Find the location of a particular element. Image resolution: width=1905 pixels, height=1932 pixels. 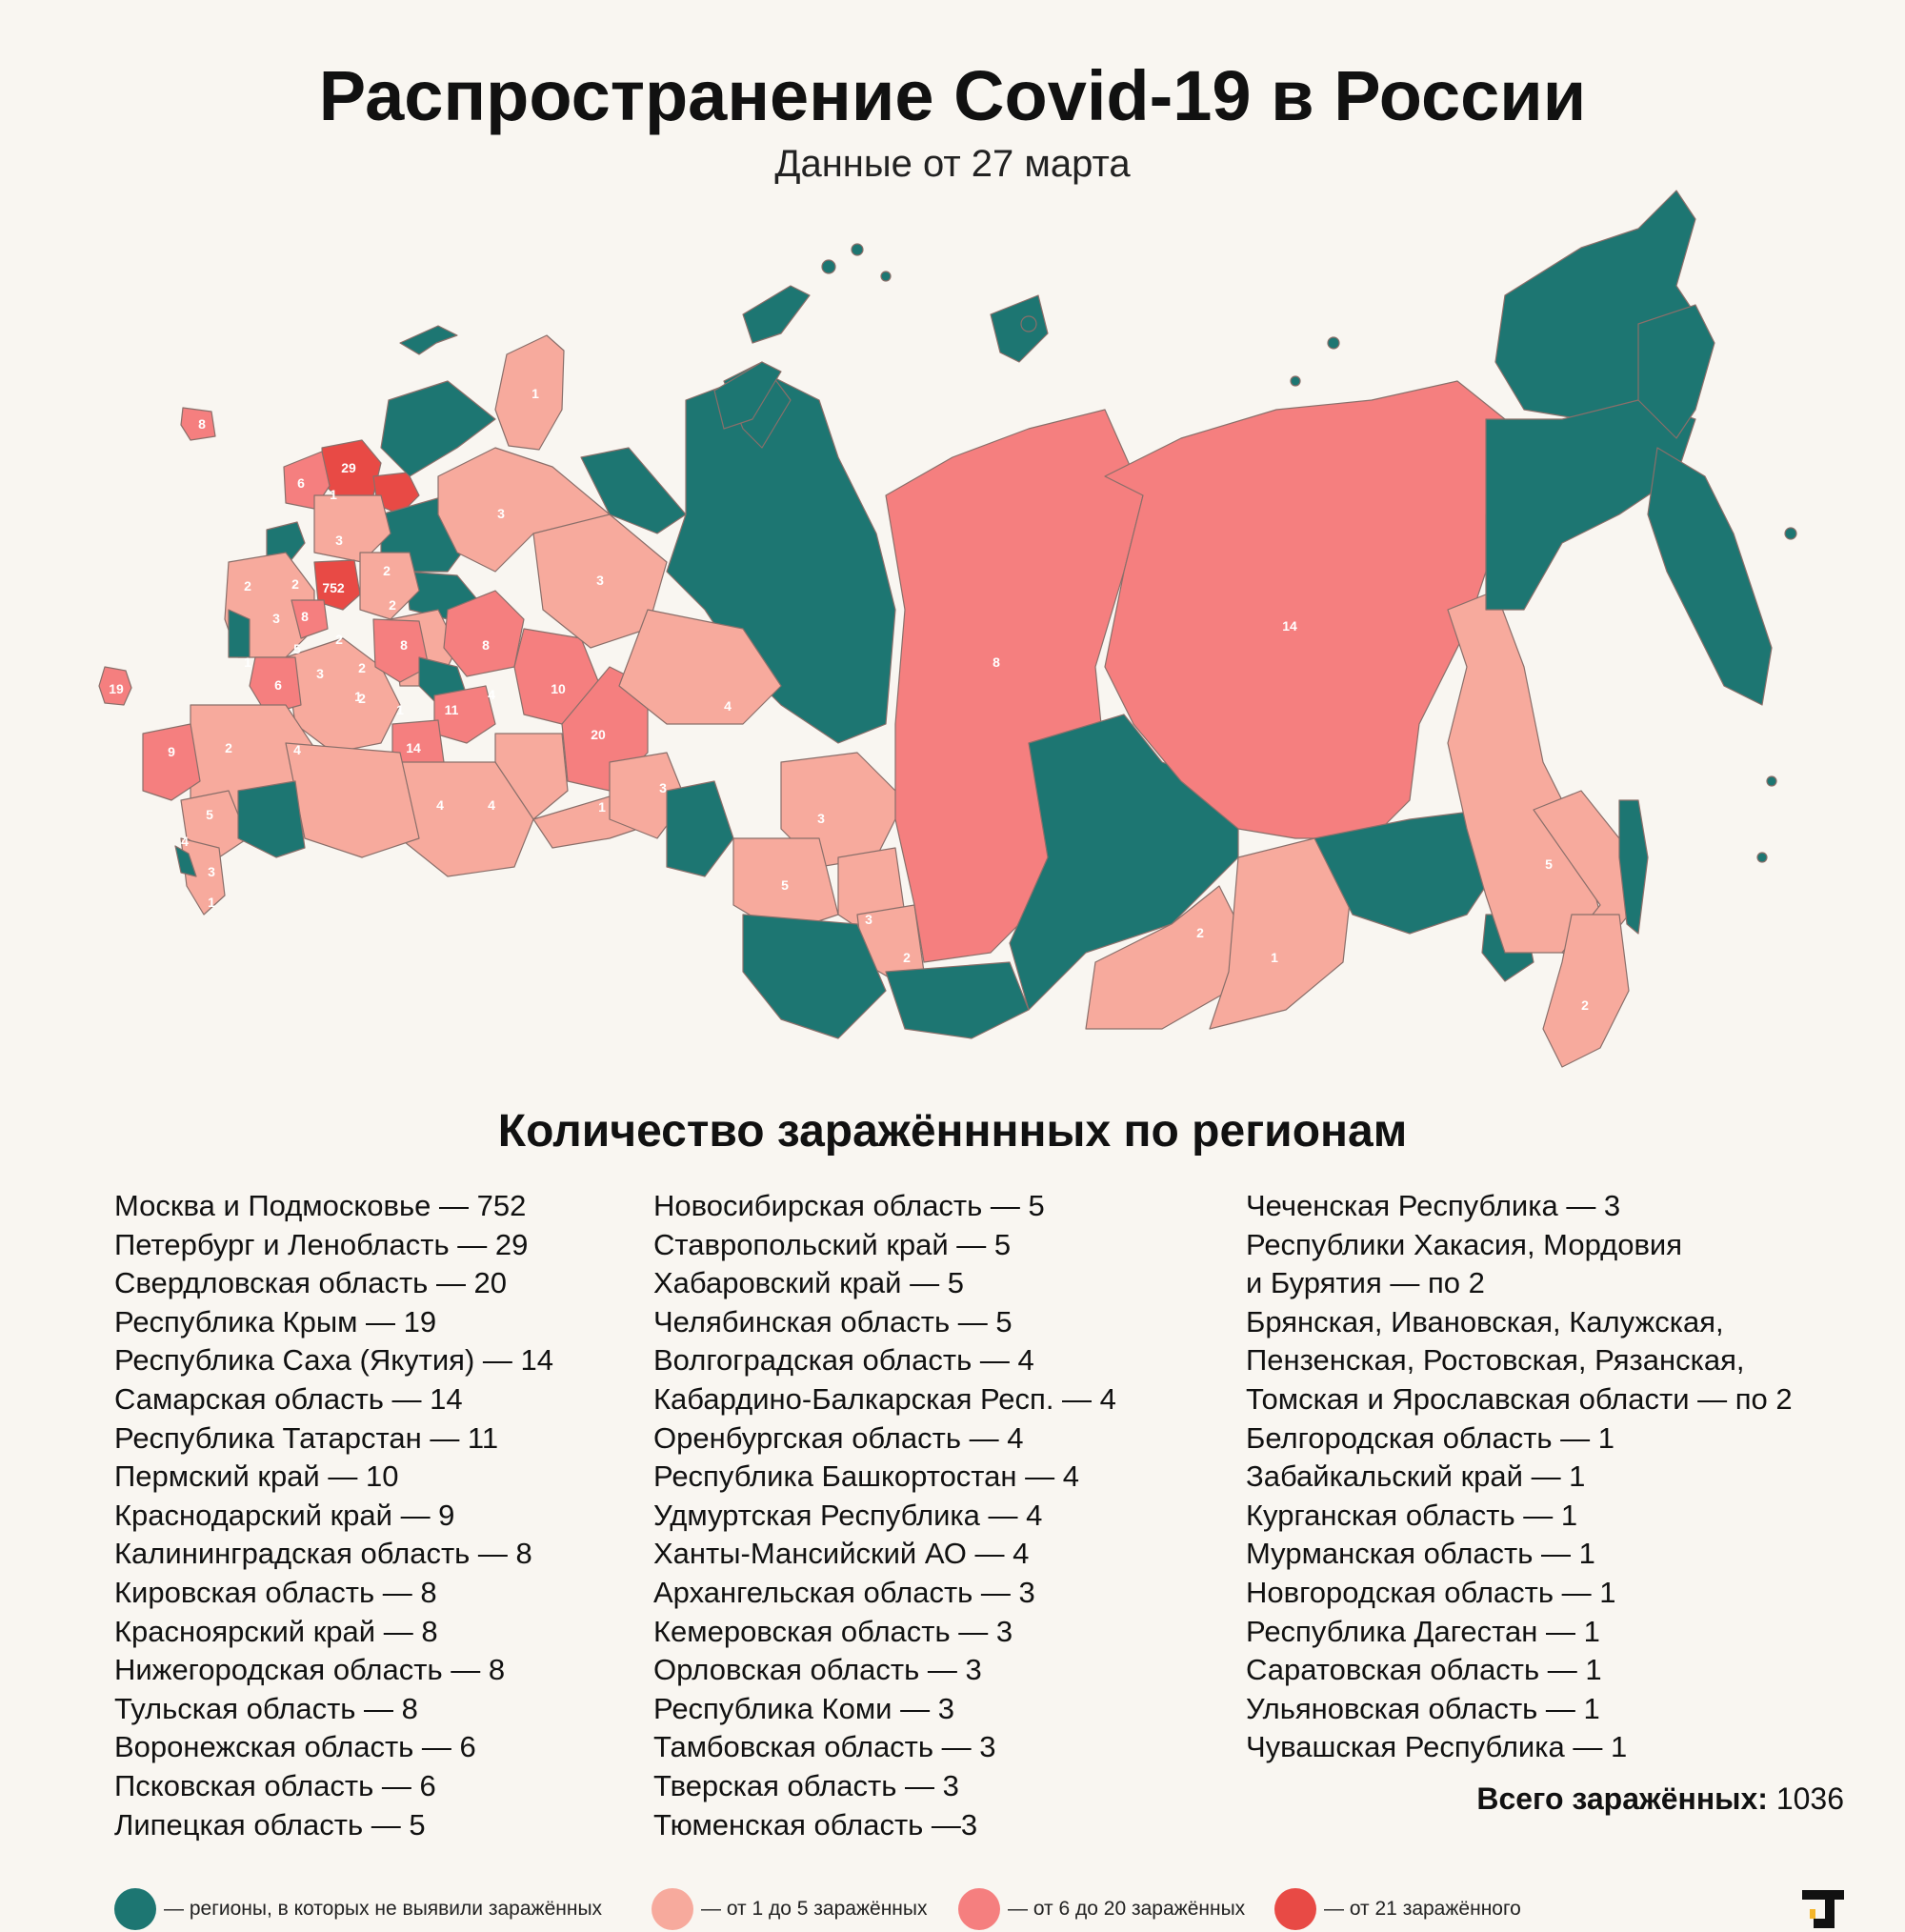

list-item: Кемеровская область — 3 is located at coordinates (833, 1631).